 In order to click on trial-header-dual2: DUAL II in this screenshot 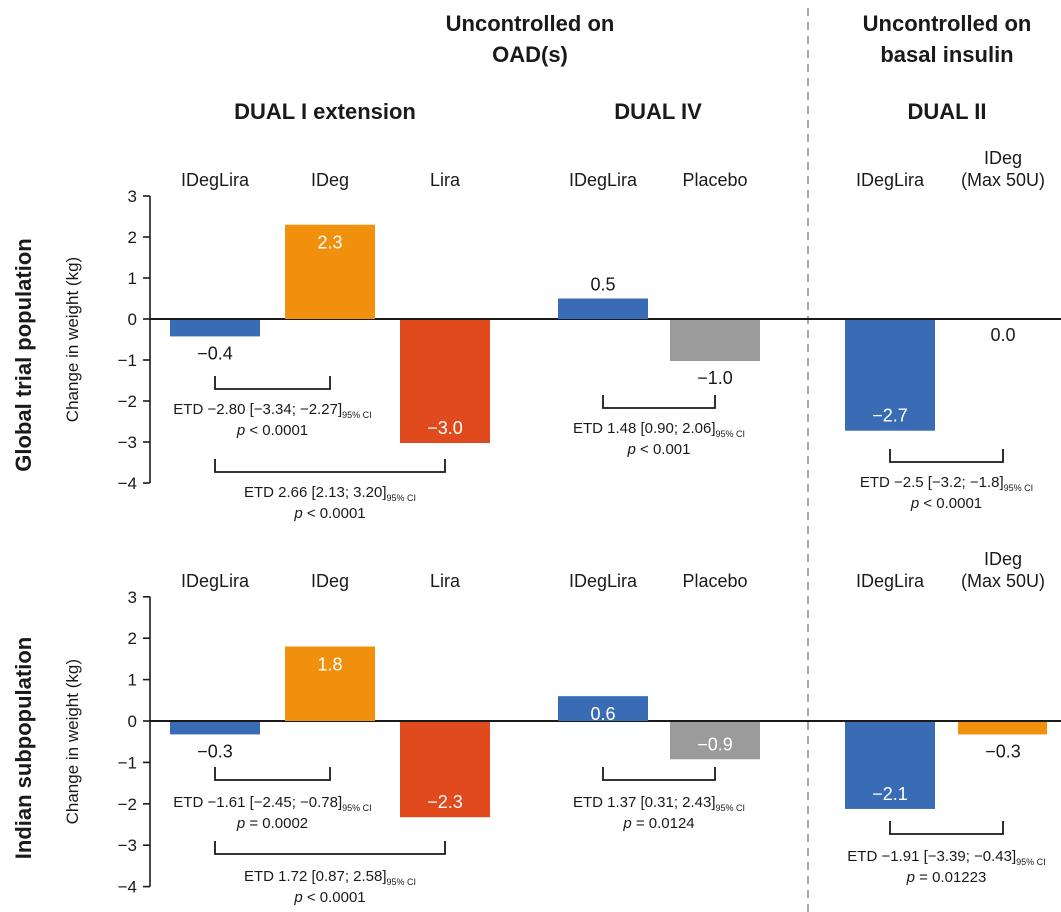, I will do `click(946, 111)`.